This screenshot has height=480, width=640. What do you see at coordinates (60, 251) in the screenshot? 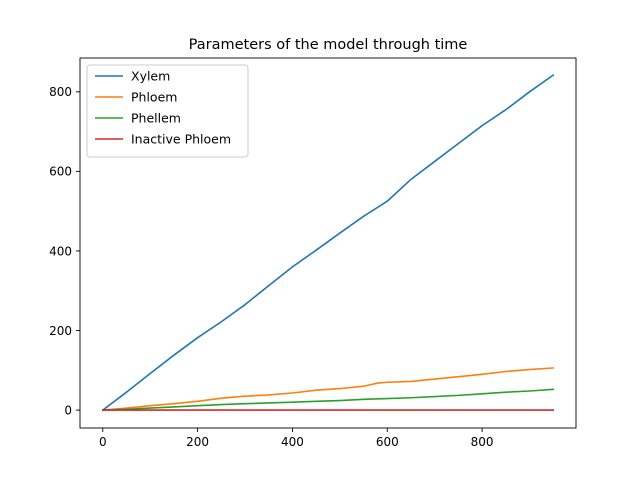
I see `y-tick-label: 400` at bounding box center [60, 251].